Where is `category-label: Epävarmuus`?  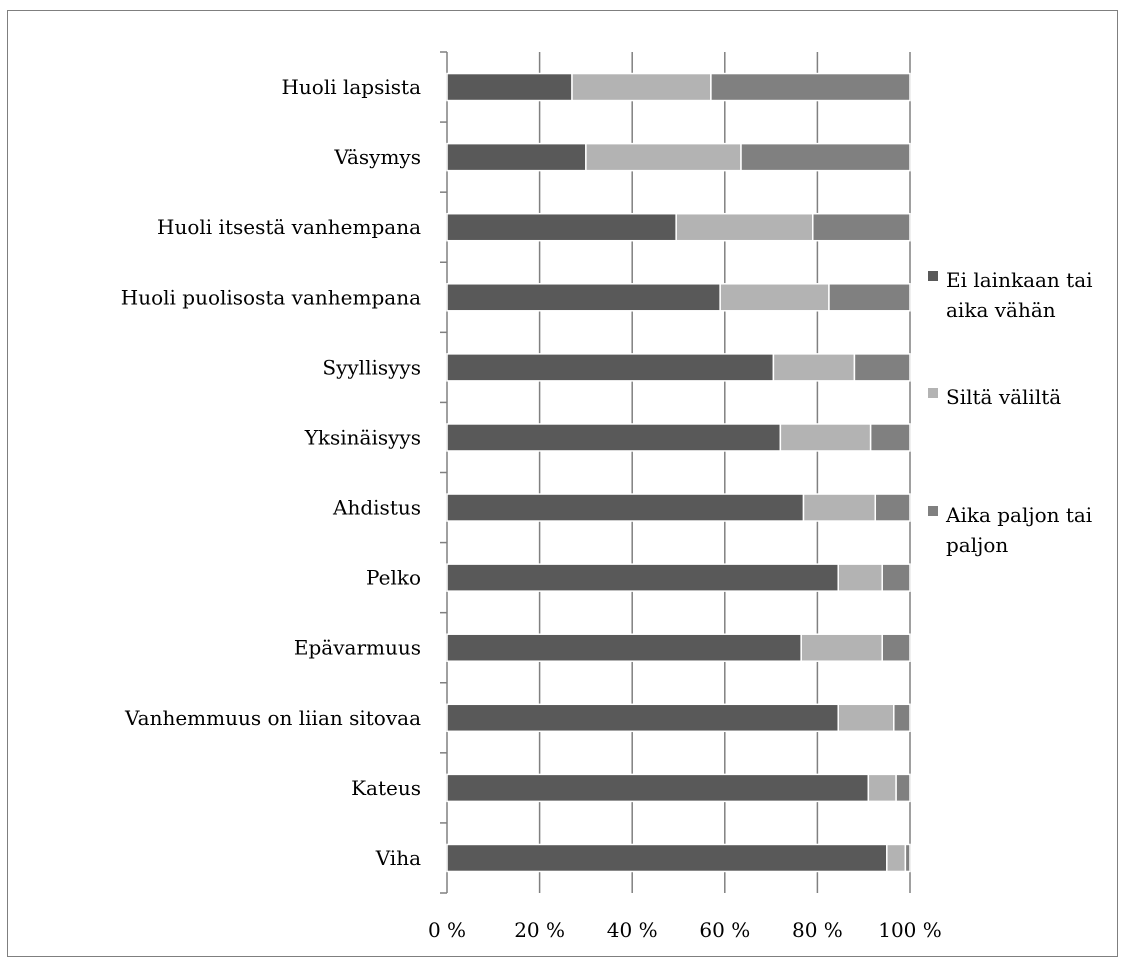
category-label: Epävarmuus is located at coordinates (357, 648).